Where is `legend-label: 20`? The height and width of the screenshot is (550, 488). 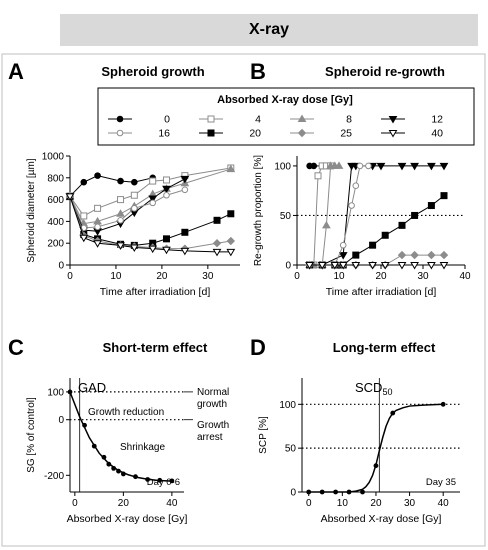 legend-label: 20 is located at coordinates (255, 134).